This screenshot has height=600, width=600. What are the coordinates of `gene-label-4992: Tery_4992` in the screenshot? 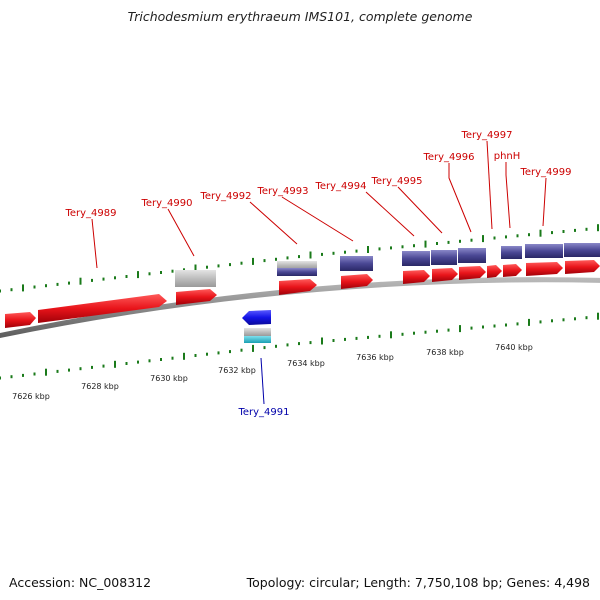 It's located at (225, 196).